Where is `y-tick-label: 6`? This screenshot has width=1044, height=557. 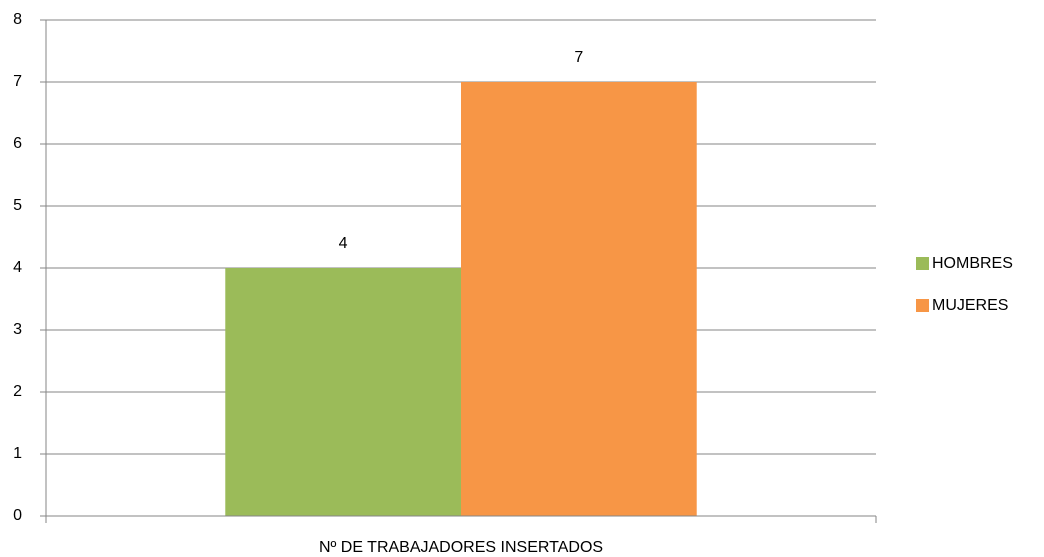
y-tick-label: 6 is located at coordinates (17, 143).